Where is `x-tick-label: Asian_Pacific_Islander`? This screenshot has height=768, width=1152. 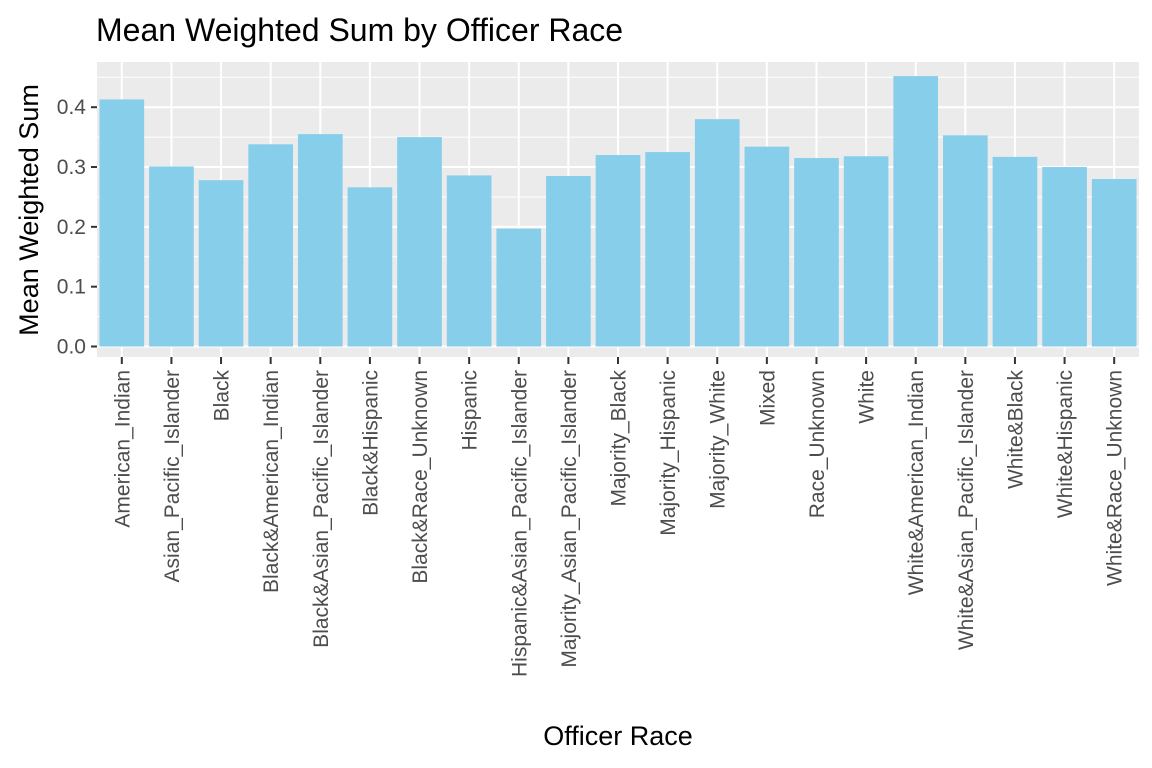 x-tick-label: Asian_Pacific_Islander is located at coordinates (172, 476).